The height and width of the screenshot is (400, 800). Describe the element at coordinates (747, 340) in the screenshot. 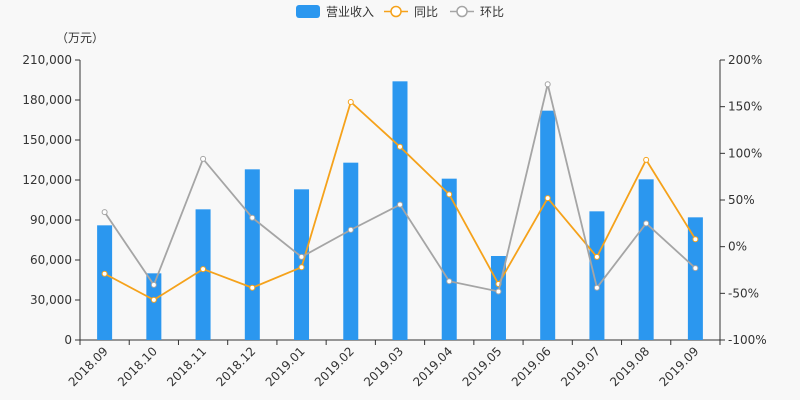

I see `y-right-tick-label: -100%` at that location.